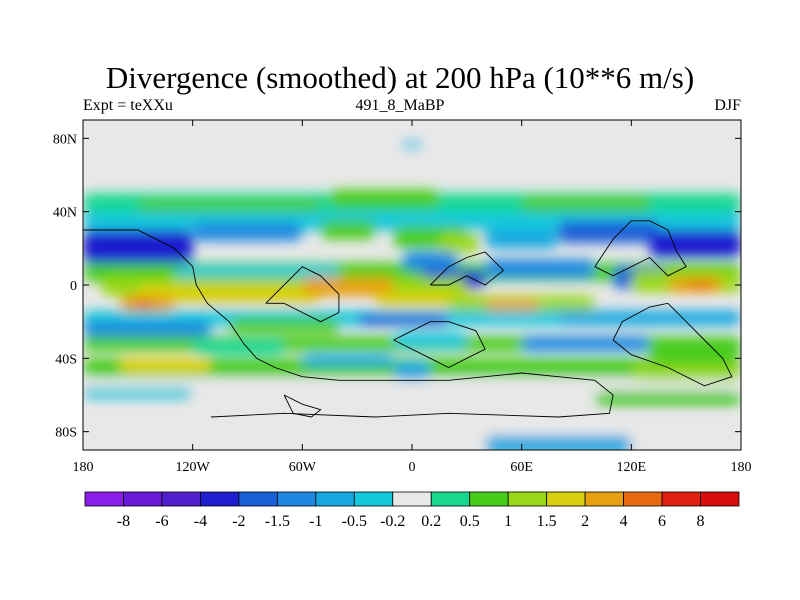  Describe the element at coordinates (123, 521) in the screenshot. I see `colorbar-label-0: -8` at that location.